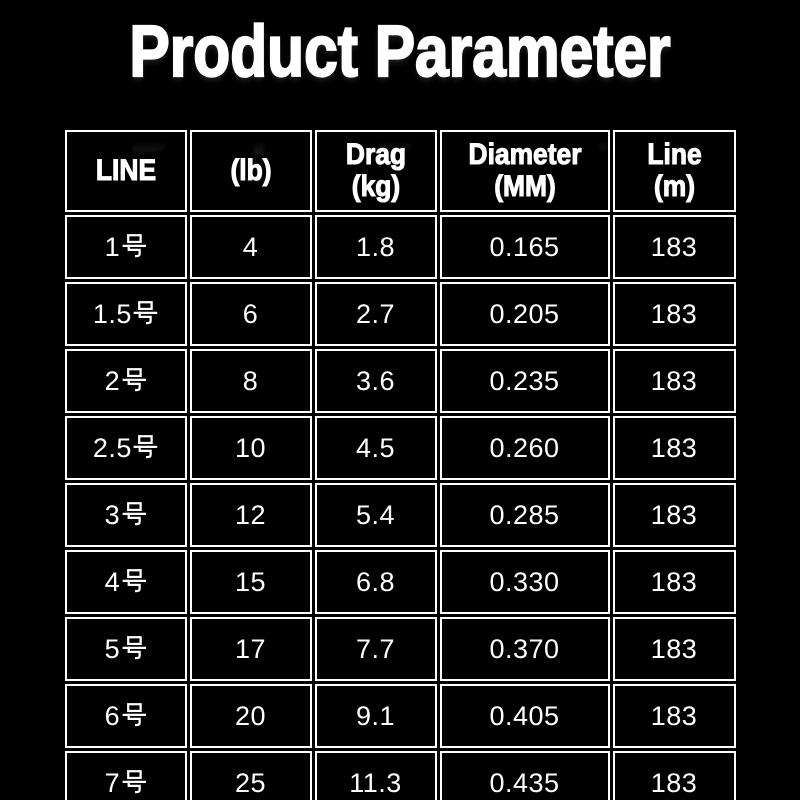 The height and width of the screenshot is (800, 800). I want to click on line-size-value: 5, so click(126, 649).